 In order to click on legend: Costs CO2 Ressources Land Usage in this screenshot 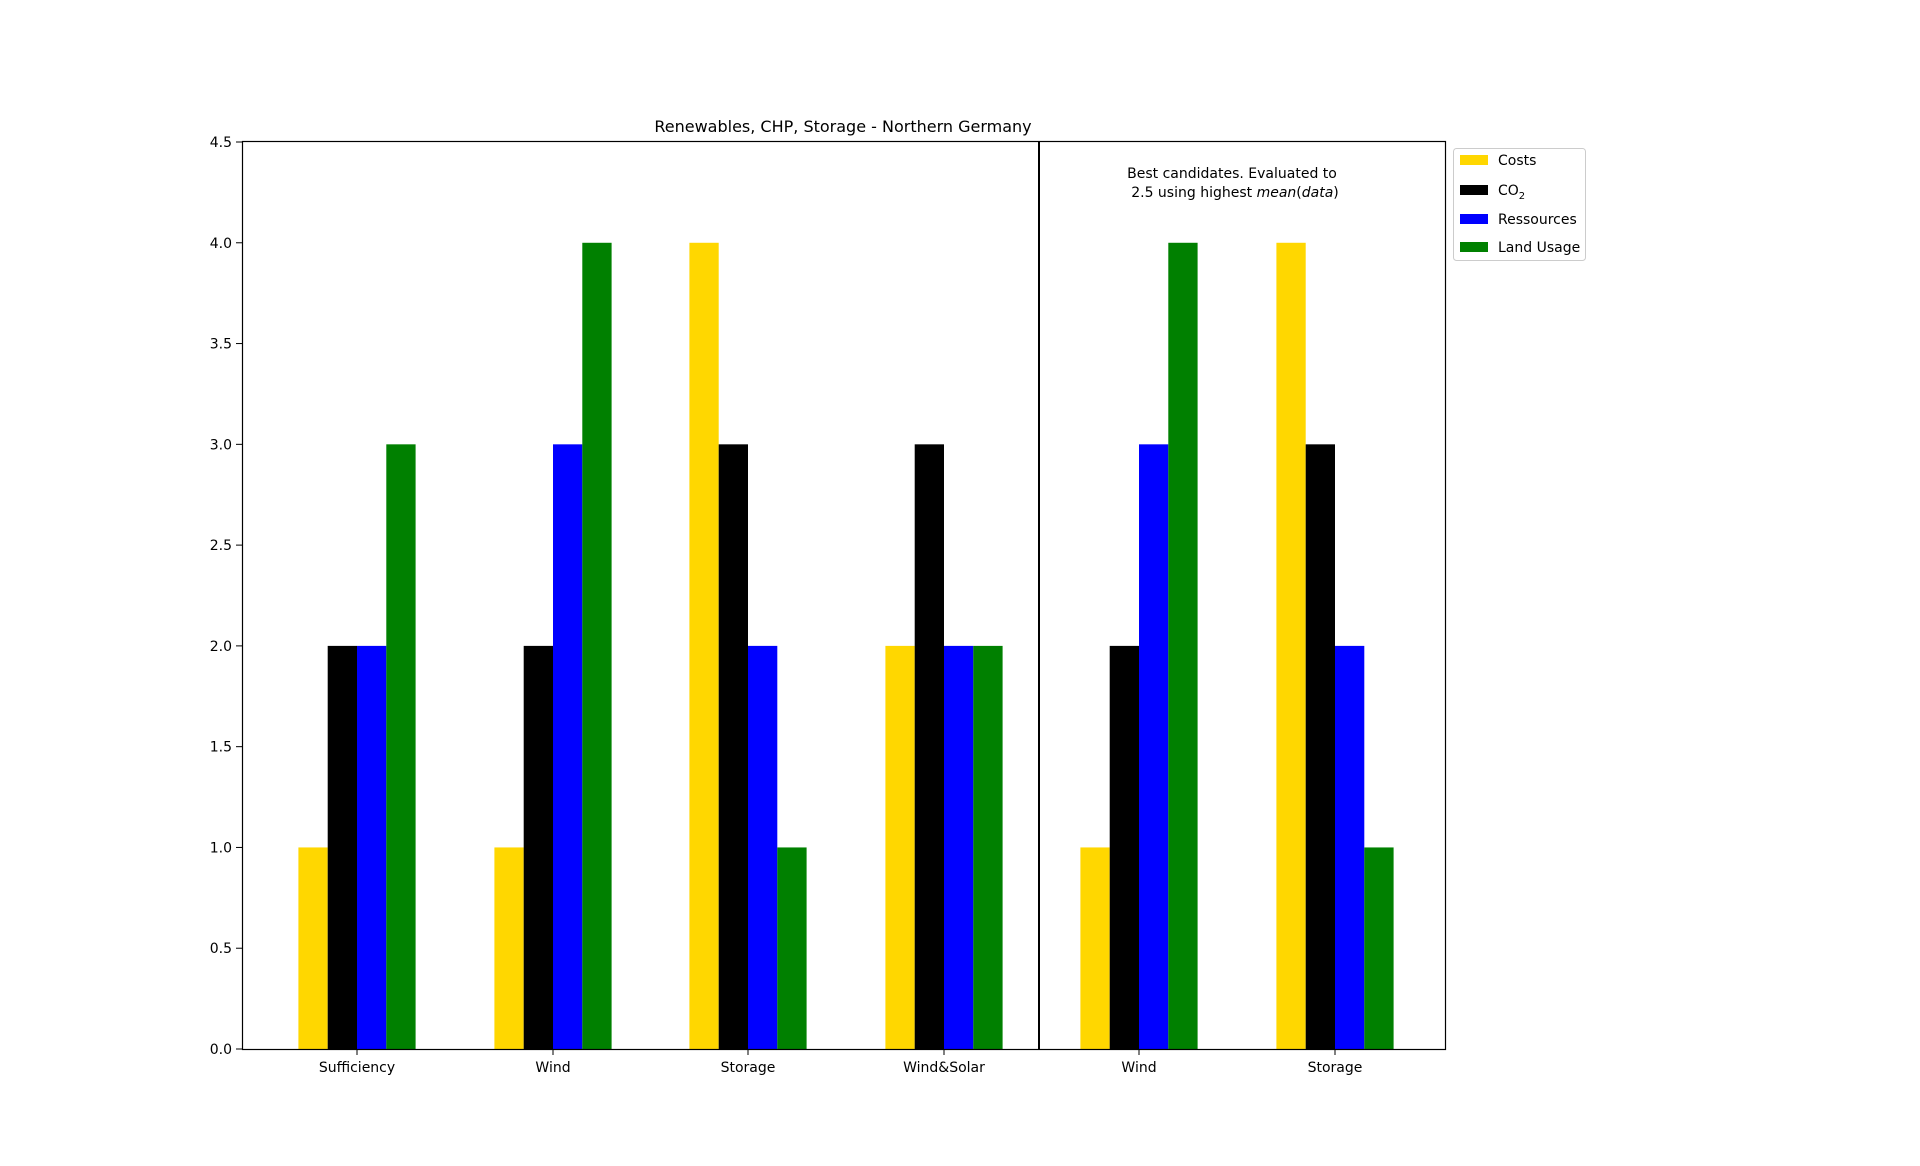, I will do `click(1519, 204)`.